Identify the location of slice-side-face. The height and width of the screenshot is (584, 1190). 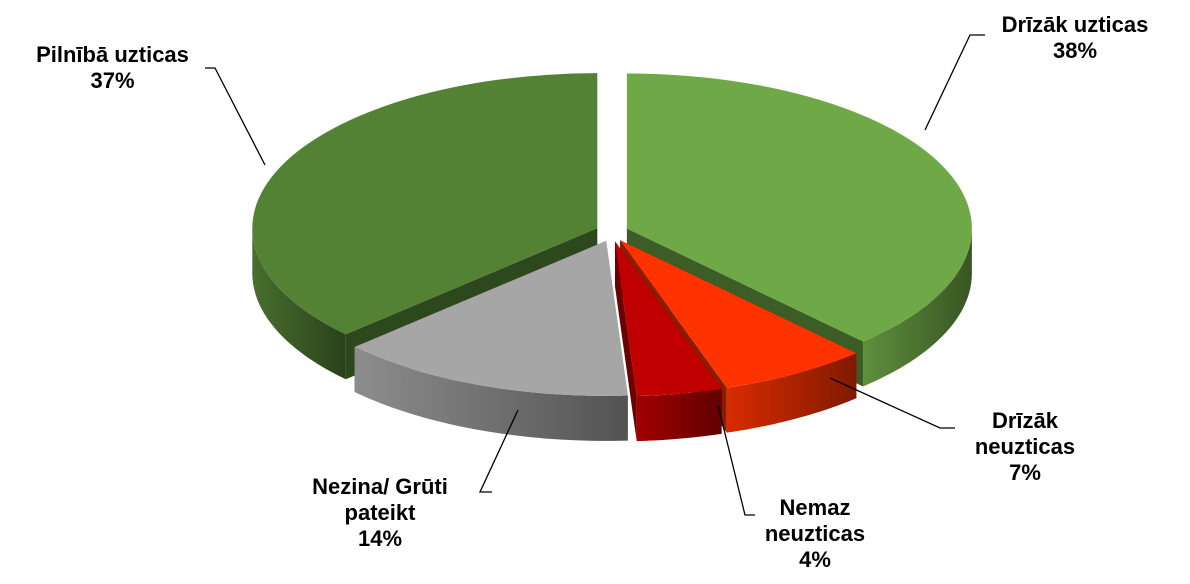
(625, 341).